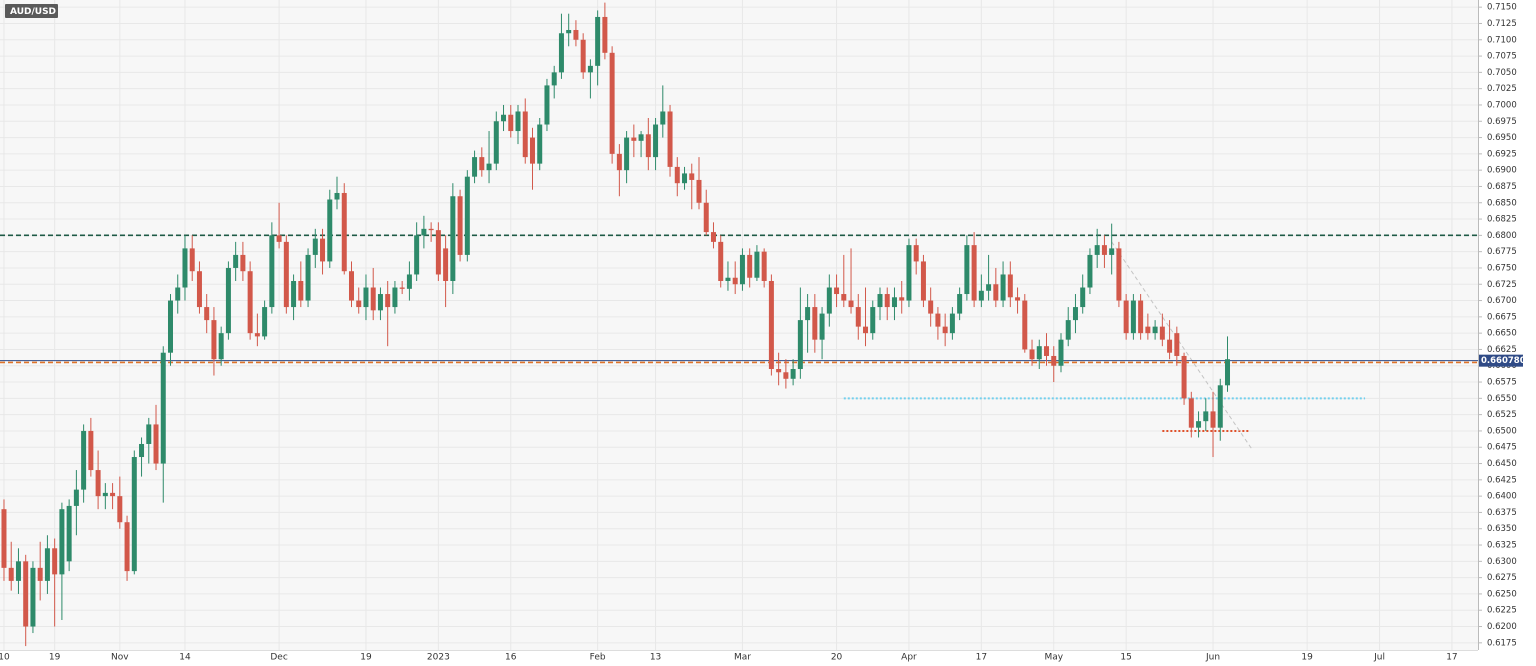  Describe the element at coordinates (1502, 252) in the screenshot. I see `y-tick-label: 0.6775` at that location.